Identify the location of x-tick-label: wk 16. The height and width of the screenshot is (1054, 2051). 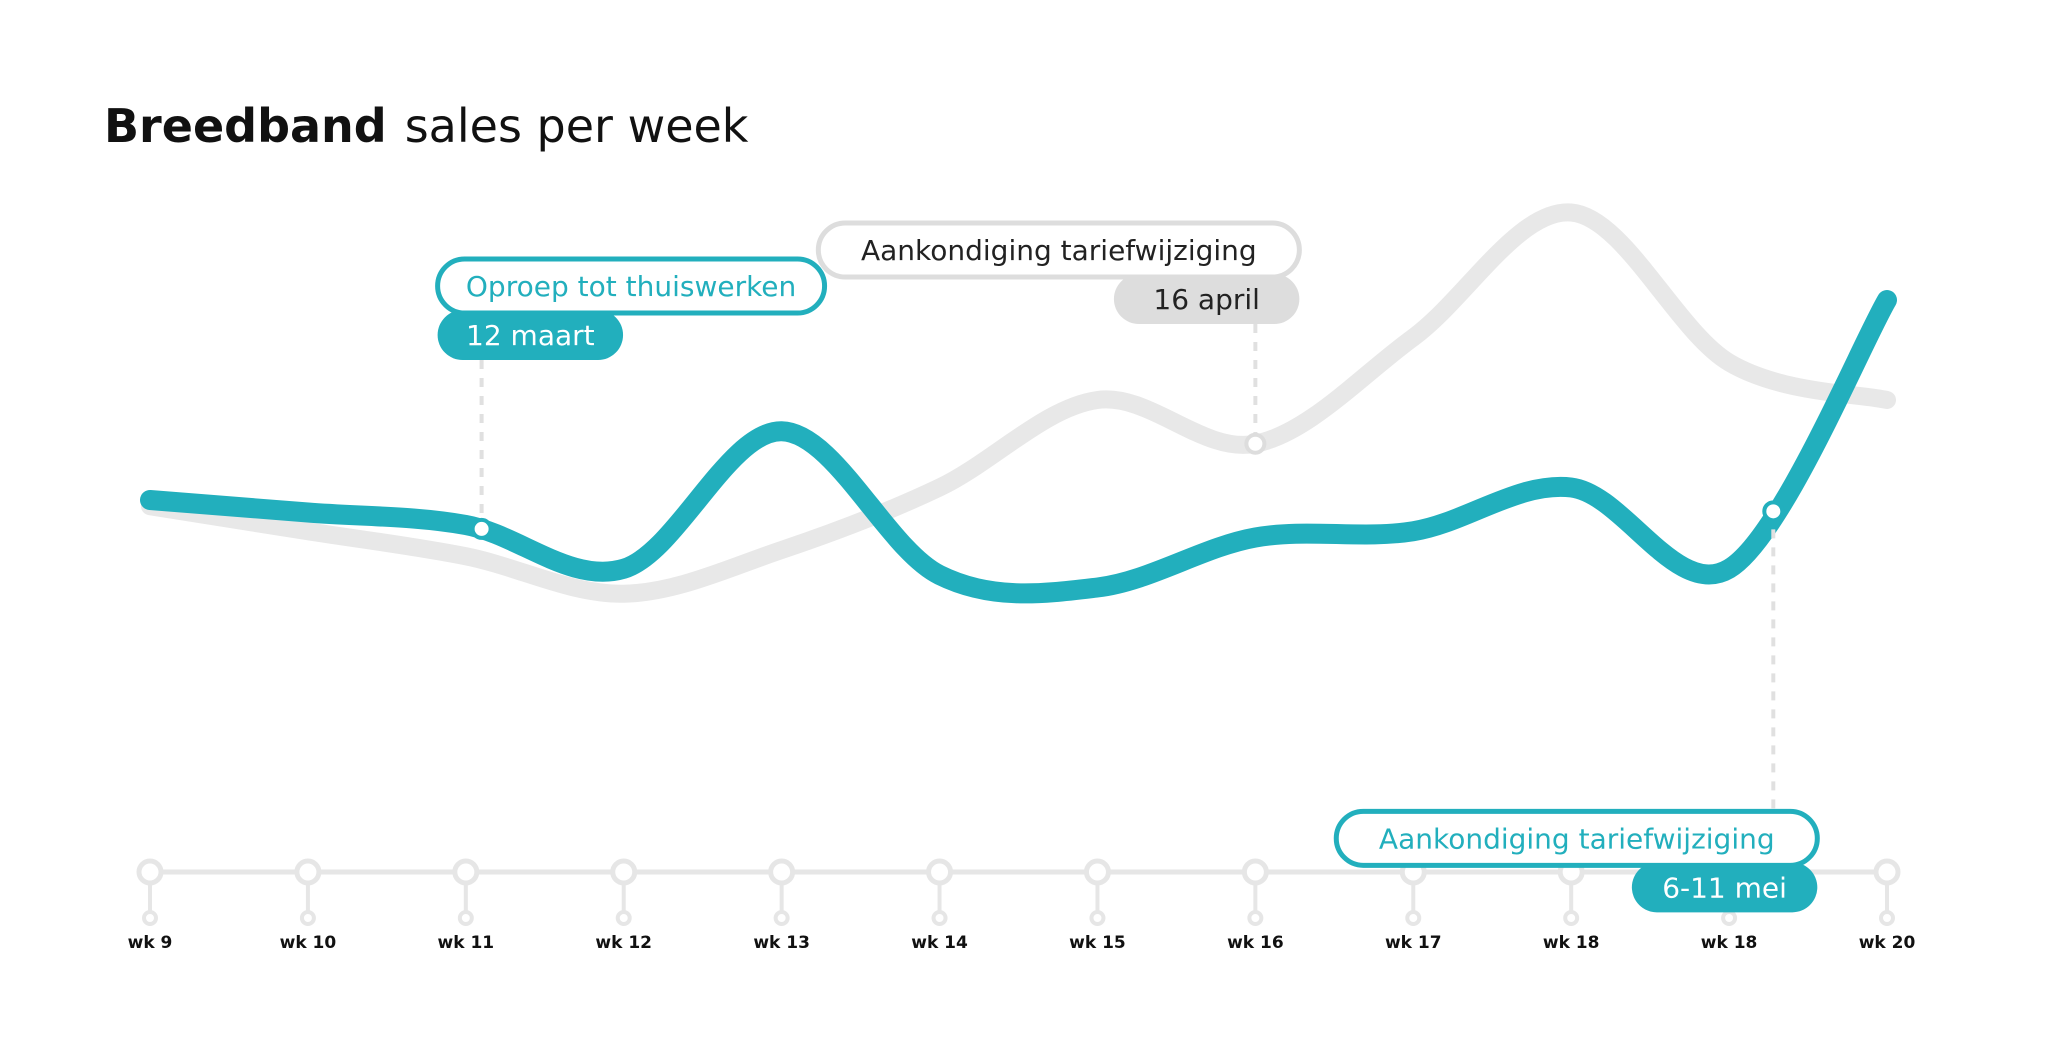
(1255, 943).